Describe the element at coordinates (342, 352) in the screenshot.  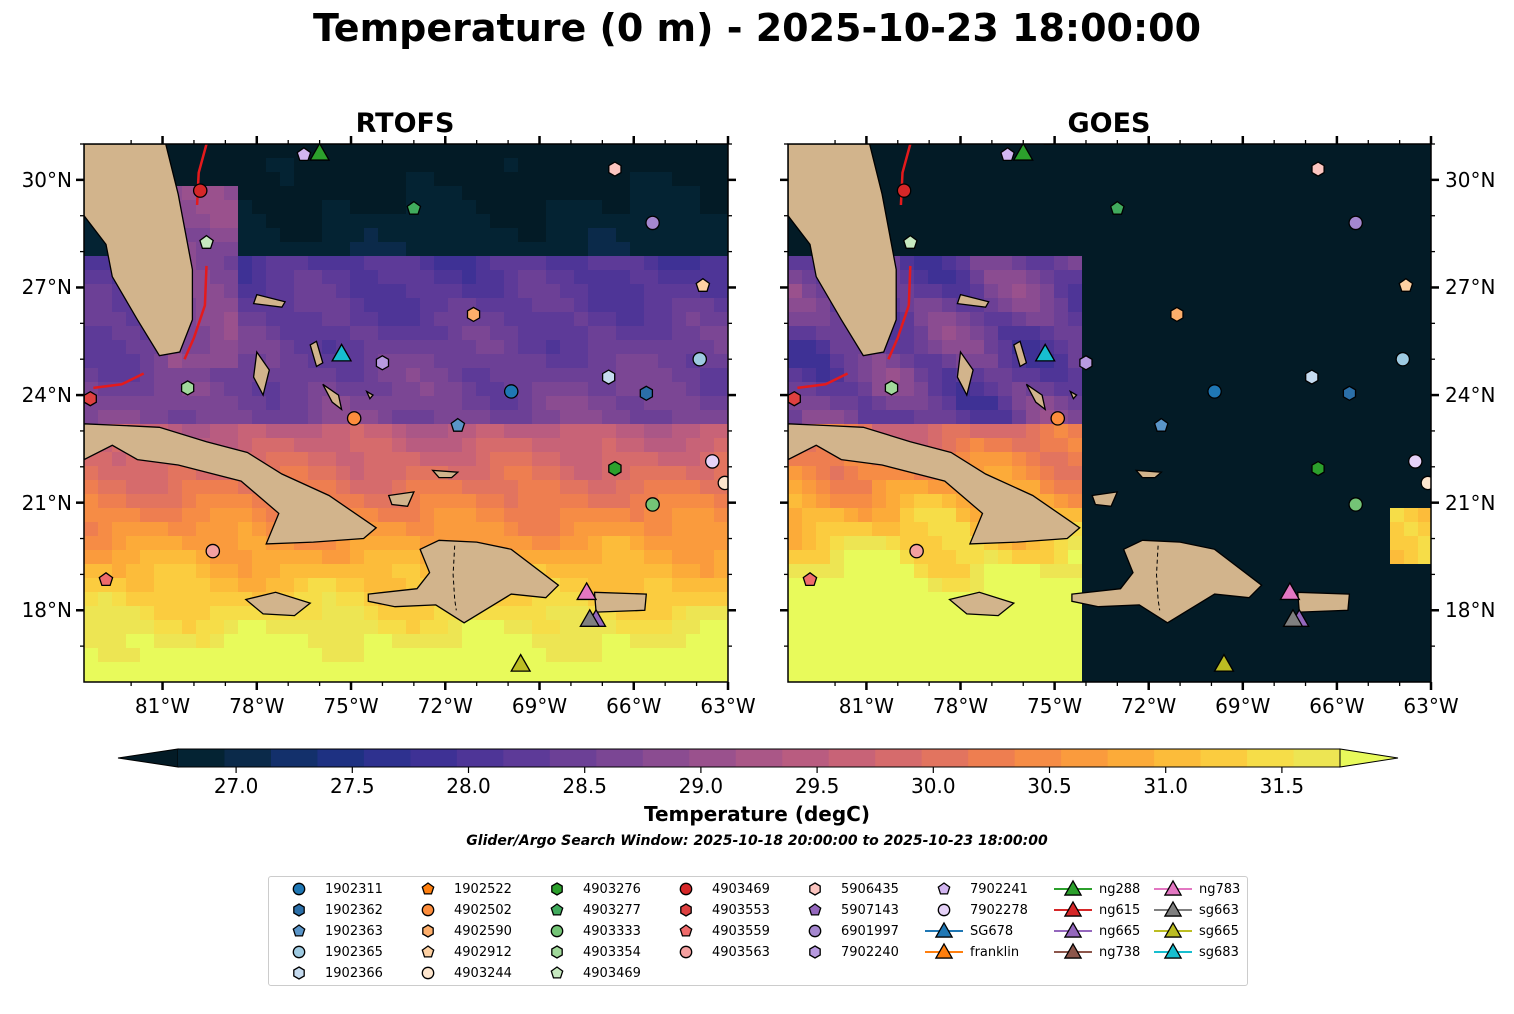
I see `platform-marker-sg683` at that location.